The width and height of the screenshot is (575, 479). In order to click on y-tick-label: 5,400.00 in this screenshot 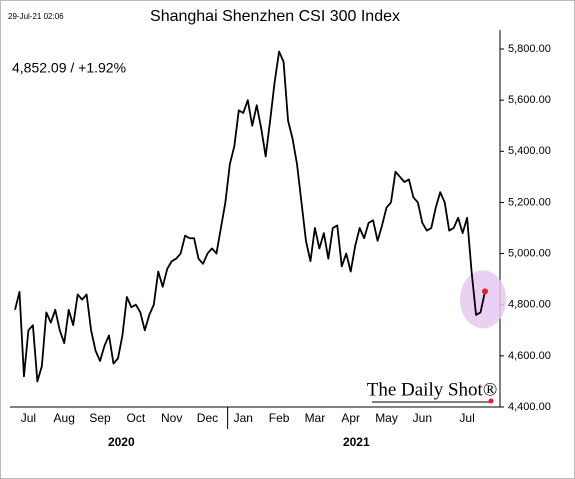, I will do `click(529, 151)`.